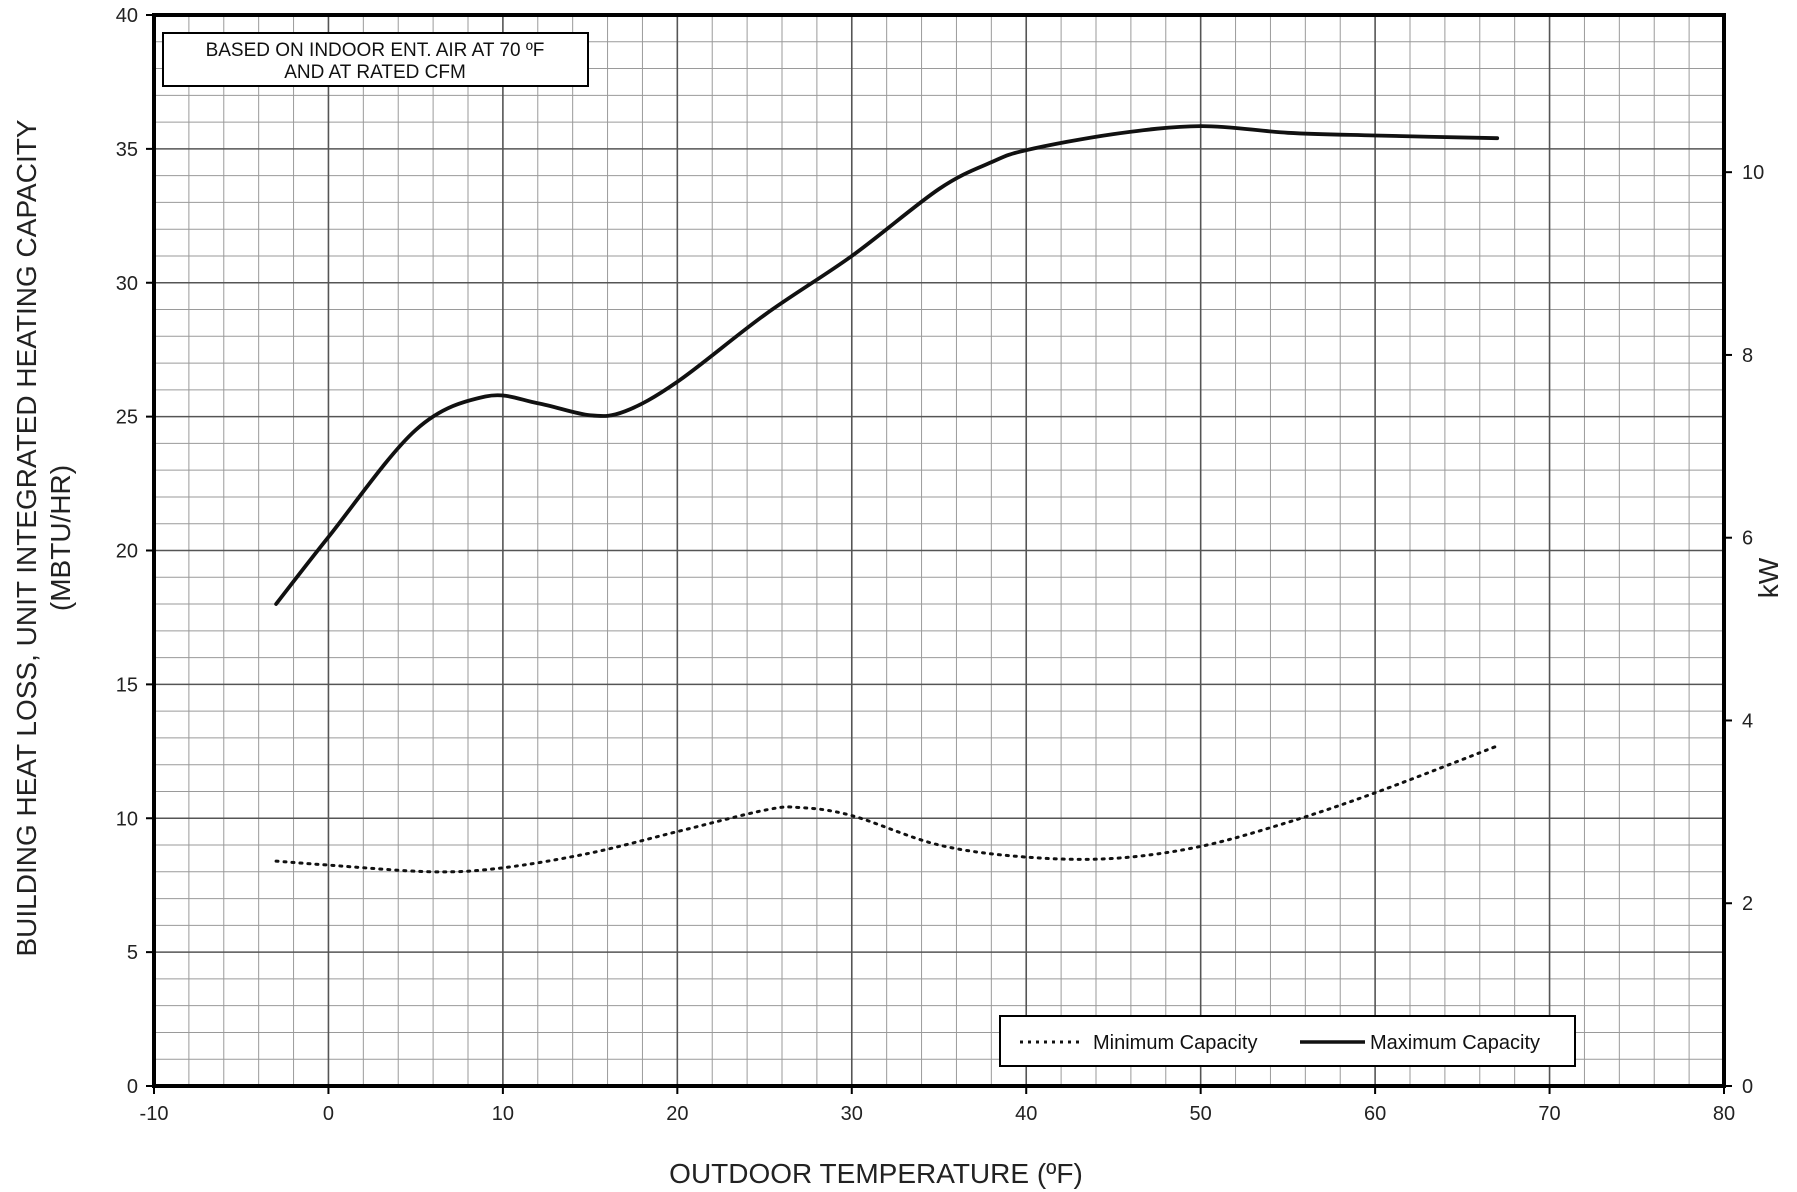 The height and width of the screenshot is (1192, 1797). Describe the element at coordinates (1747, 721) in the screenshot. I see `y2-tick-label: 4` at that location.